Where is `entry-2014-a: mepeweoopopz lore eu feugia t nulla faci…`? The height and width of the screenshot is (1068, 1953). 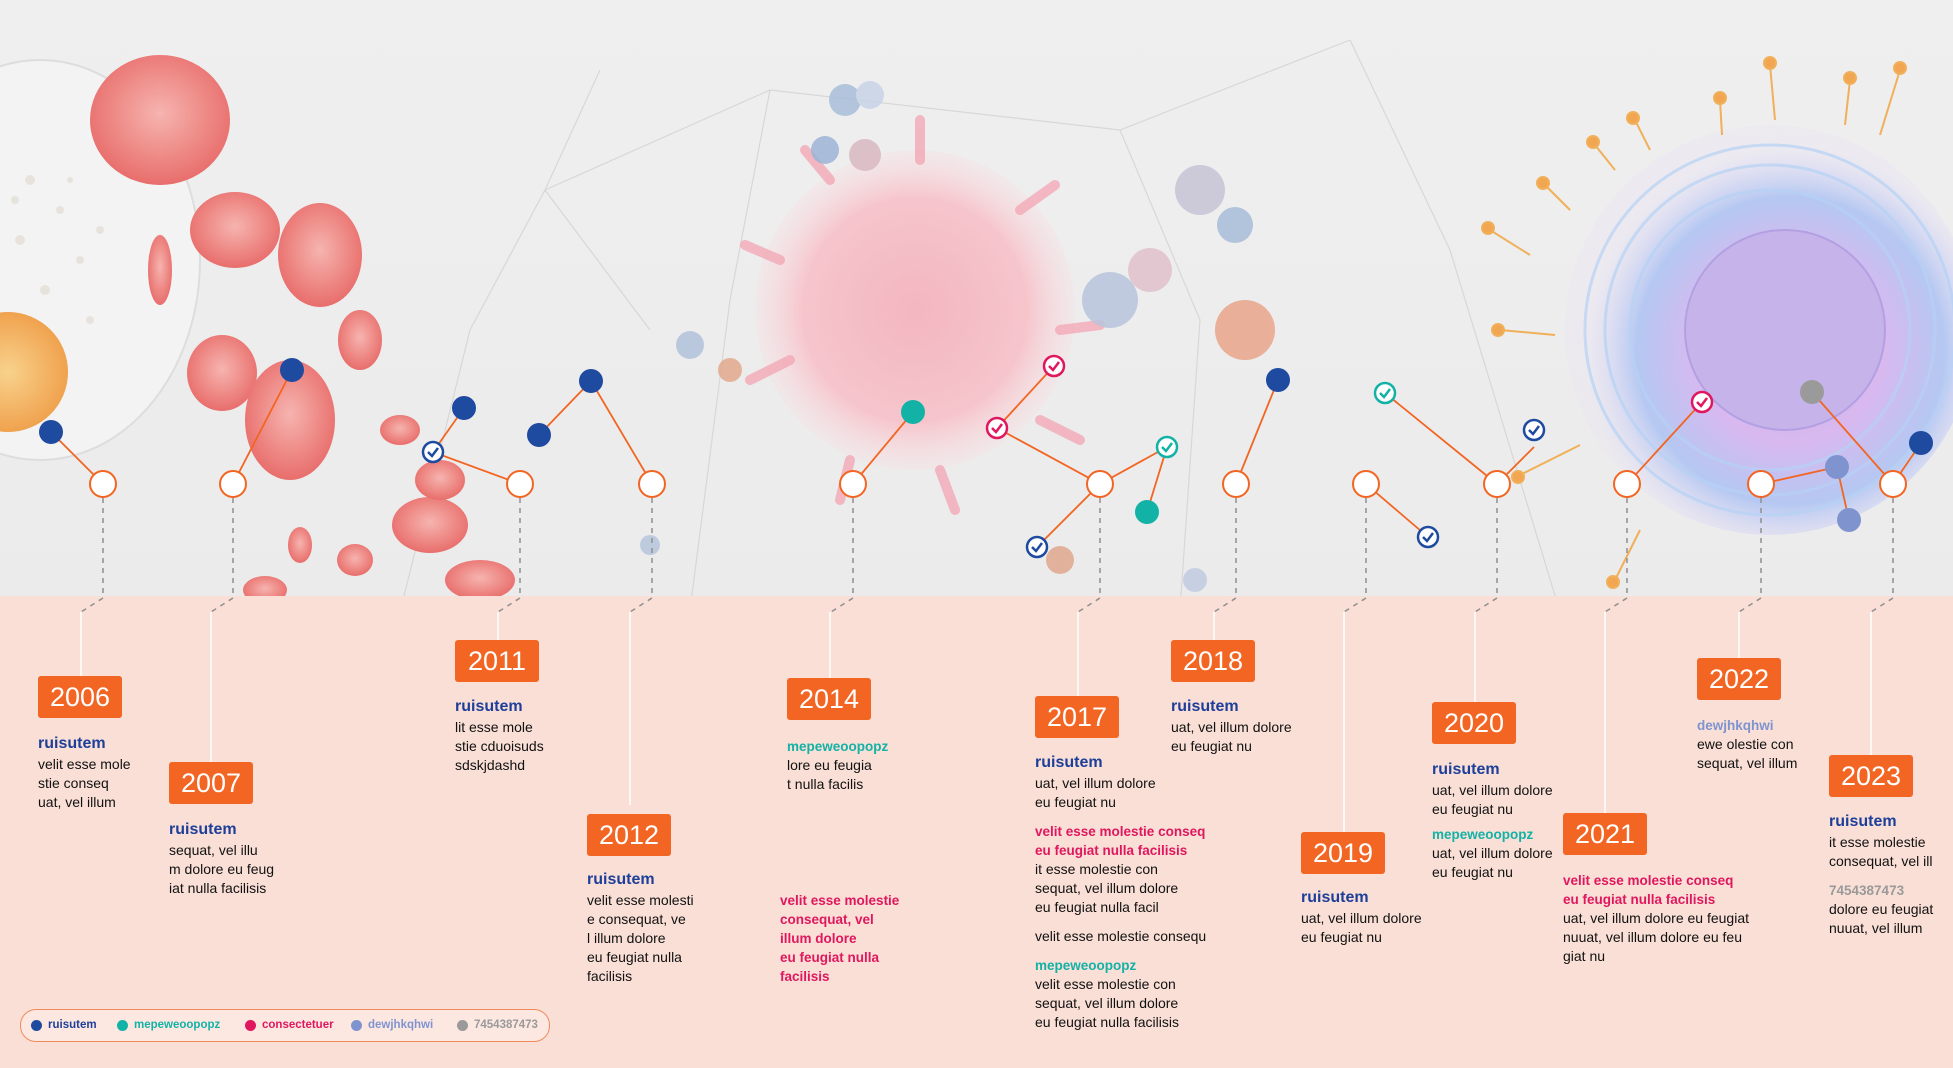
entry-2014-a: mepeweoopopz lore eu feugia t nulla faci… is located at coordinates (857, 765).